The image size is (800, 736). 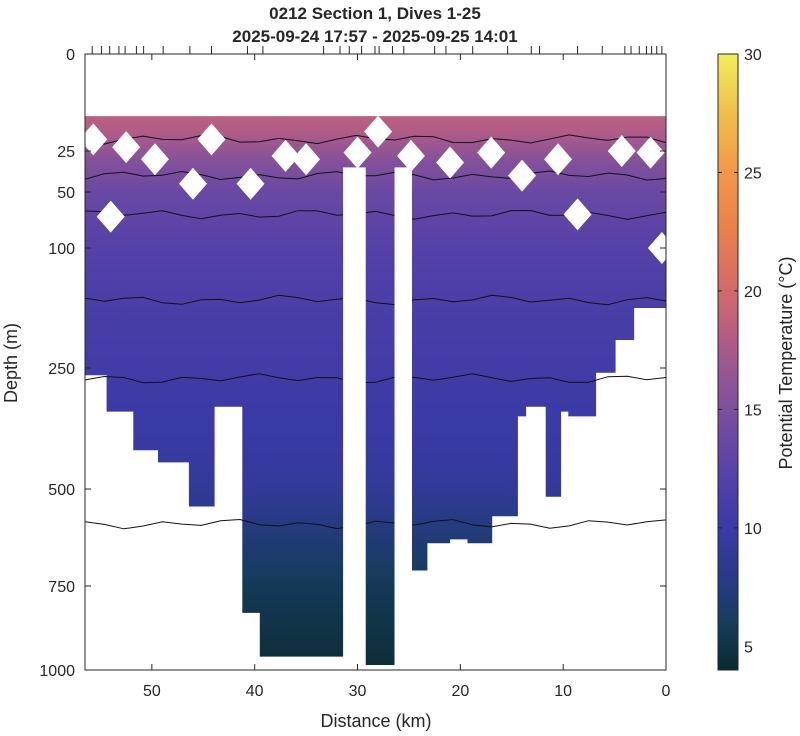 What do you see at coordinates (255, 691) in the screenshot?
I see `x-tick-label: 40` at bounding box center [255, 691].